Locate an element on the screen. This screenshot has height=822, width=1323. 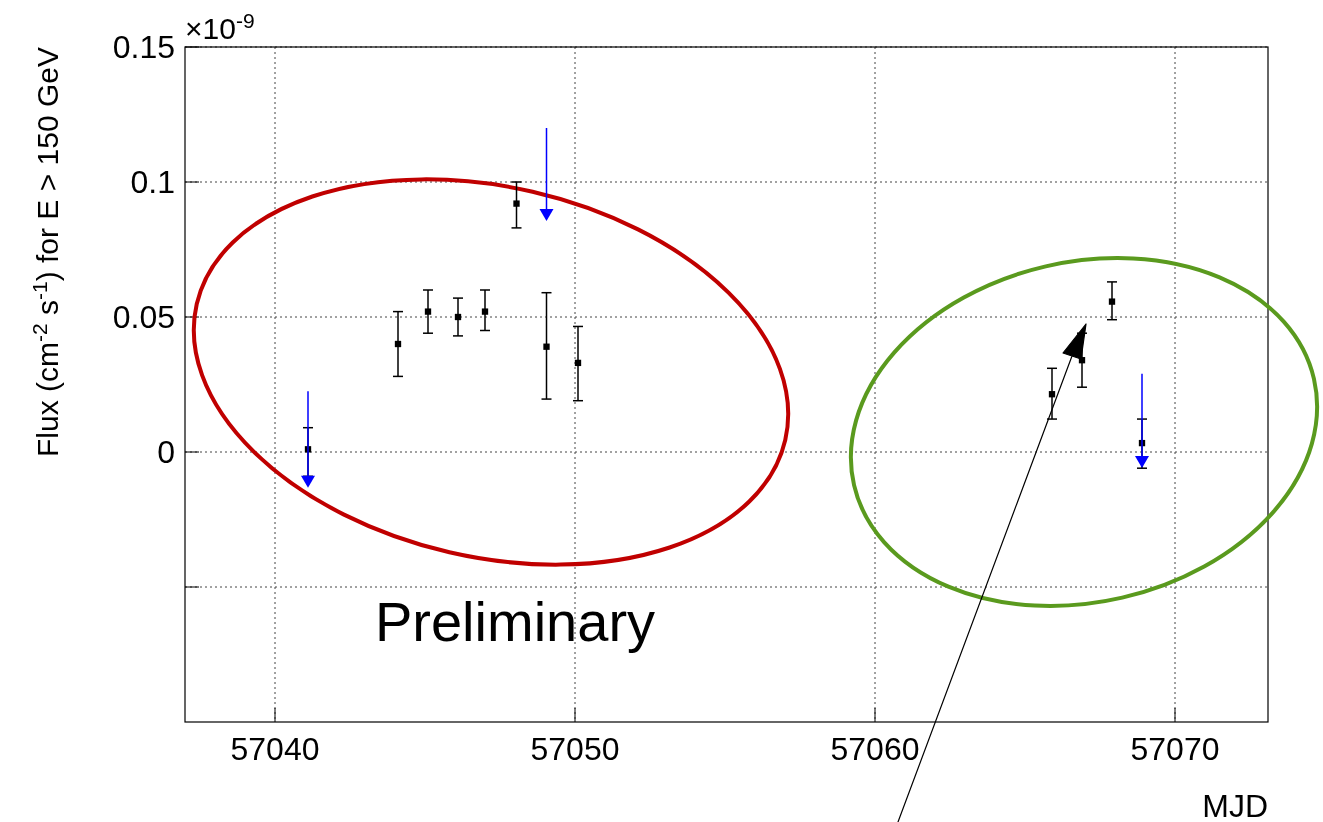
y-tick-label: 0.1 is located at coordinates (152, 182).